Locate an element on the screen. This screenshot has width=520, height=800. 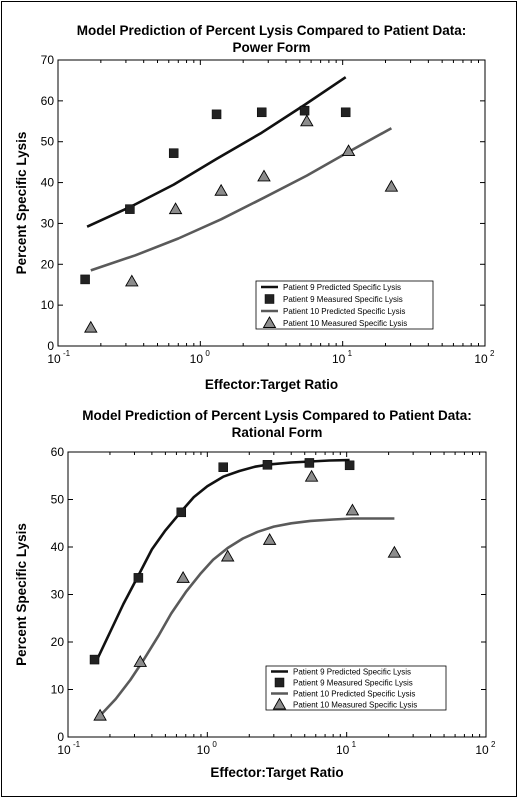
chart-subtitle: Power Form is located at coordinates (271, 47).